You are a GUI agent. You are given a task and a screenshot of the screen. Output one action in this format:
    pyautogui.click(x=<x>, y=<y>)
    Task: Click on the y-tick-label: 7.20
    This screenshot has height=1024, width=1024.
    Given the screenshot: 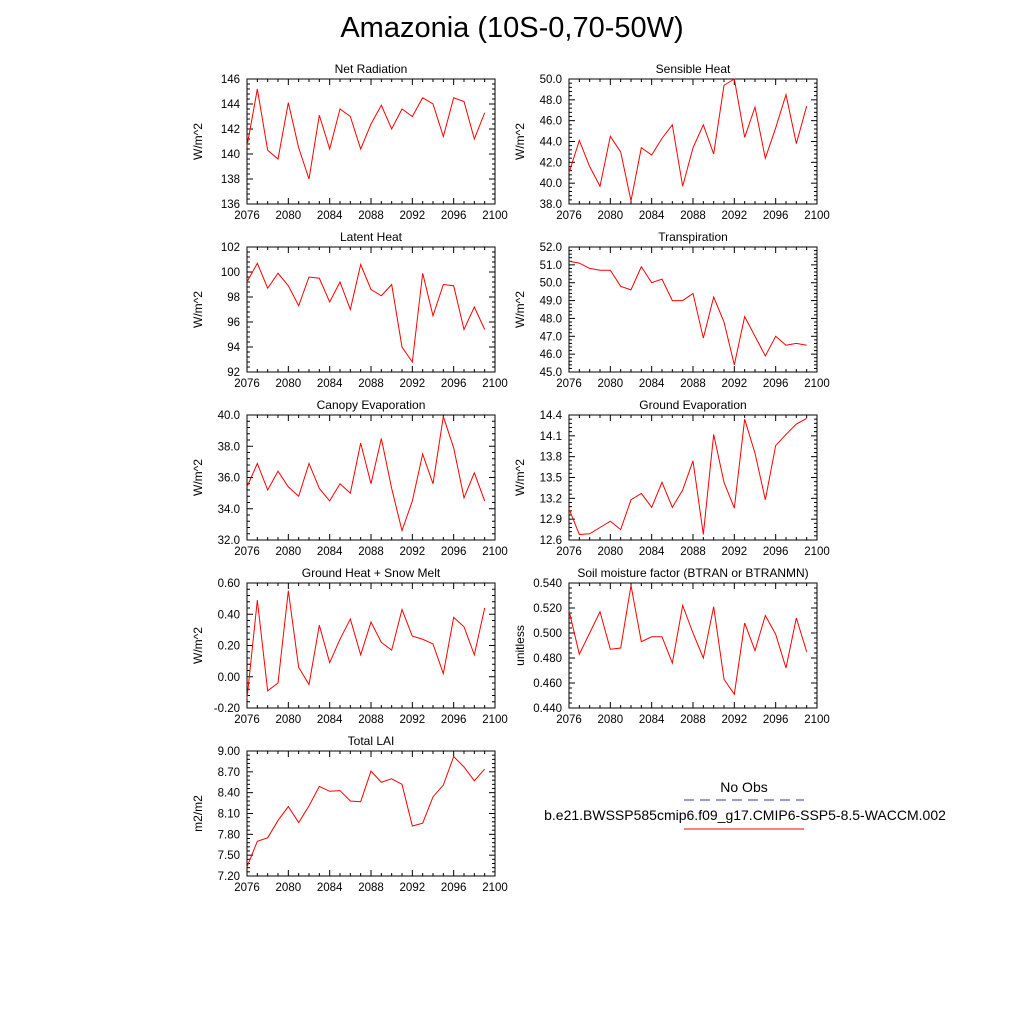 What is the action you would take?
    pyautogui.click(x=229, y=877)
    